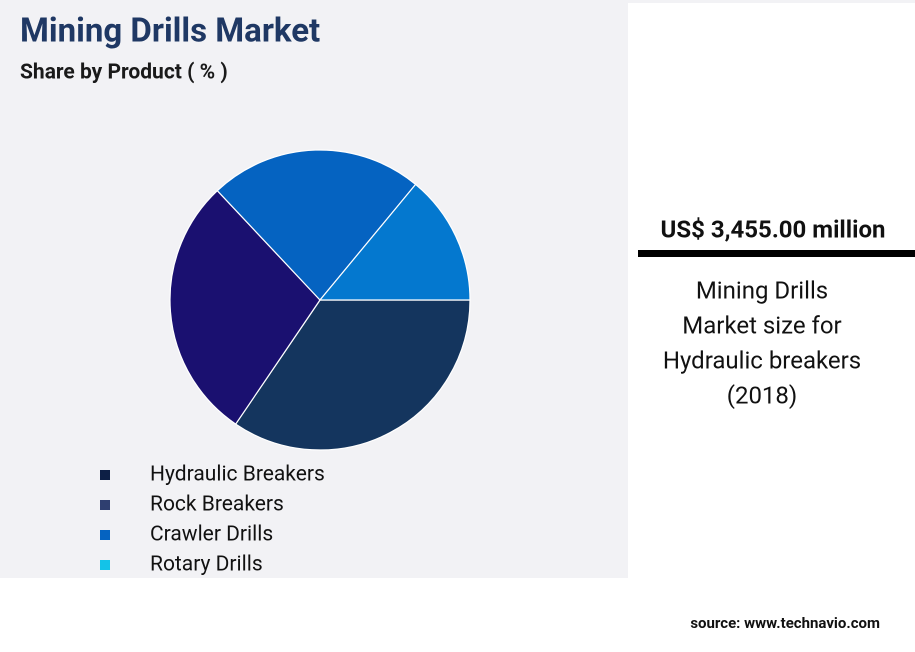 The width and height of the screenshot is (915, 652). I want to click on chart-subtitle: Share by Product ( % ), so click(124, 73).